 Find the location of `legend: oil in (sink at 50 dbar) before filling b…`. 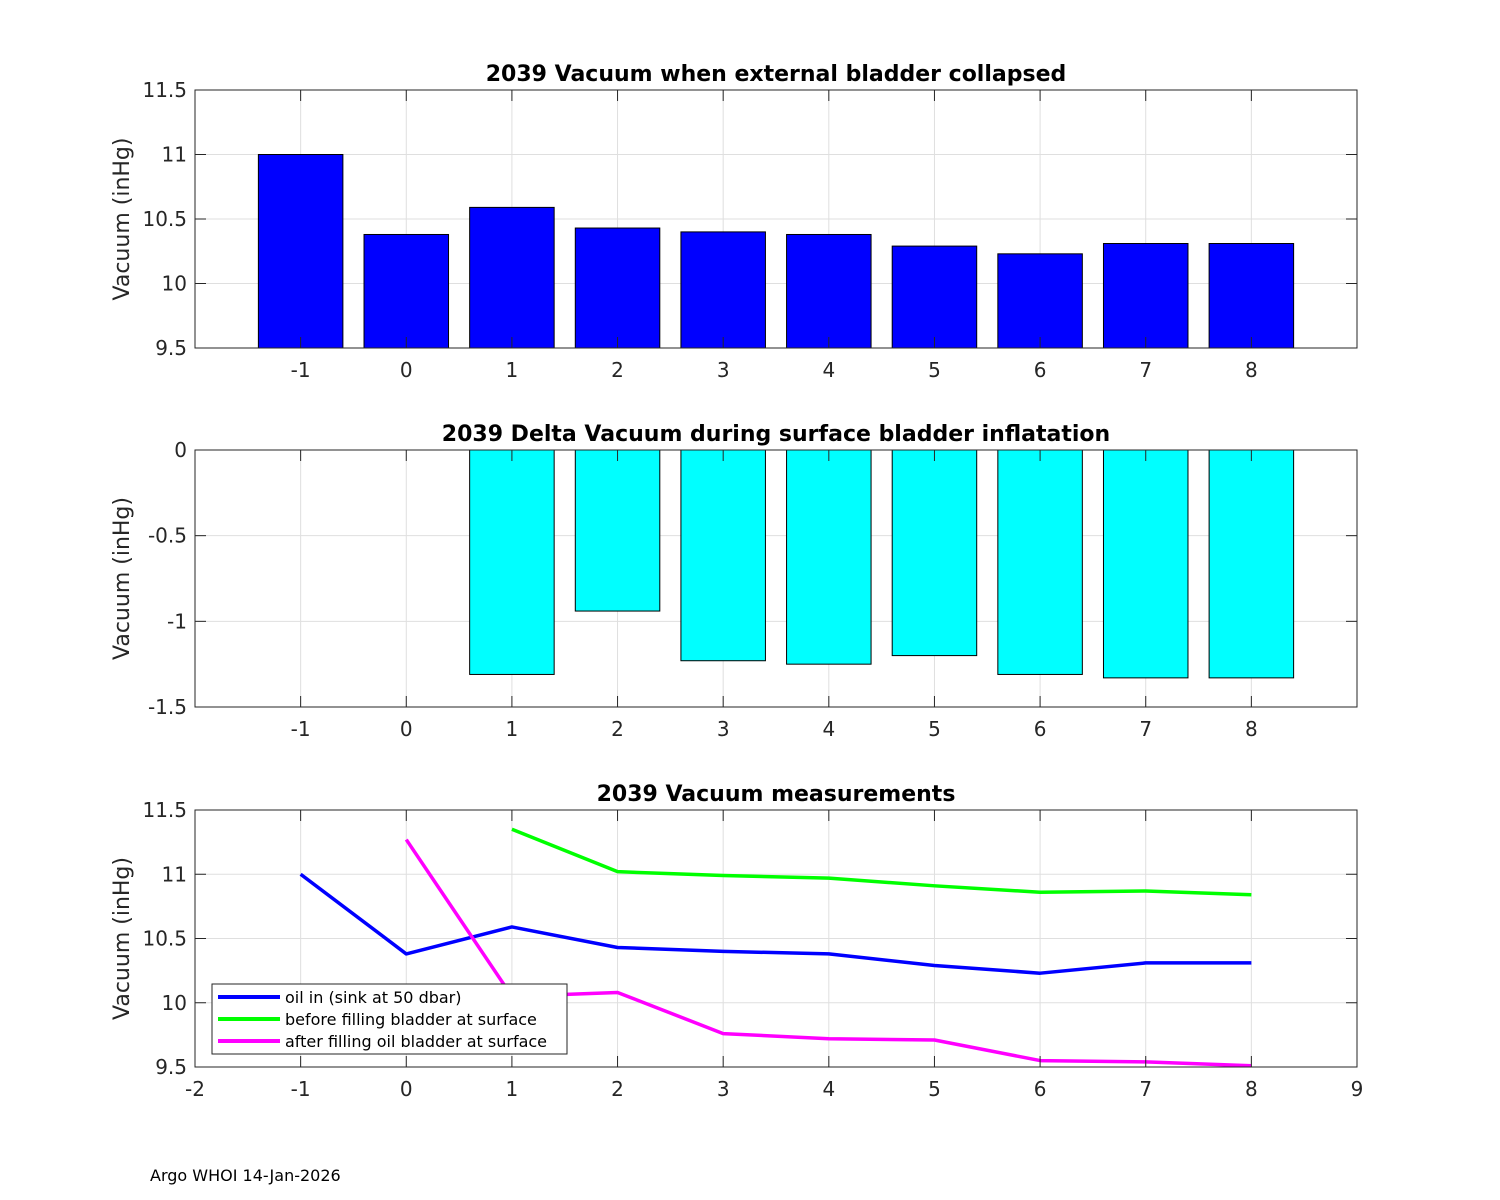

legend: oil in (sink at 50 dbar) before filling b… is located at coordinates (389, 1019).